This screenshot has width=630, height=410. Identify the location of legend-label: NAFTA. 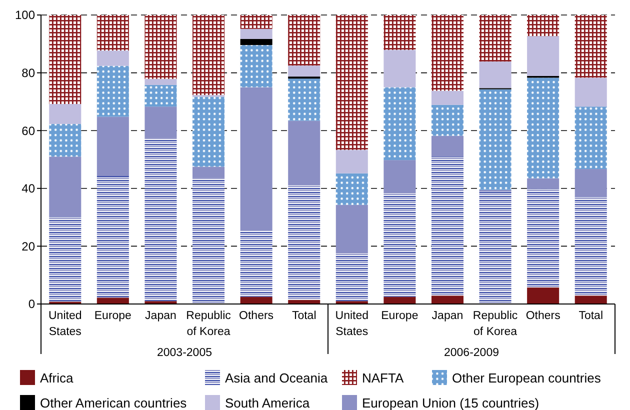
(383, 378).